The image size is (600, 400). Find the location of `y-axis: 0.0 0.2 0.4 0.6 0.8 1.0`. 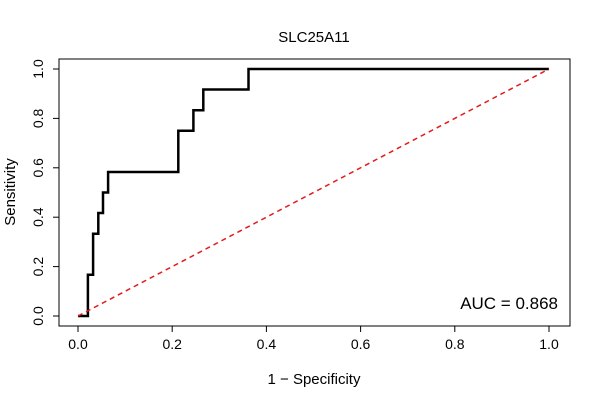

y-axis: 0.0 0.2 0.4 0.6 0.8 1.0 is located at coordinates (45, 192).